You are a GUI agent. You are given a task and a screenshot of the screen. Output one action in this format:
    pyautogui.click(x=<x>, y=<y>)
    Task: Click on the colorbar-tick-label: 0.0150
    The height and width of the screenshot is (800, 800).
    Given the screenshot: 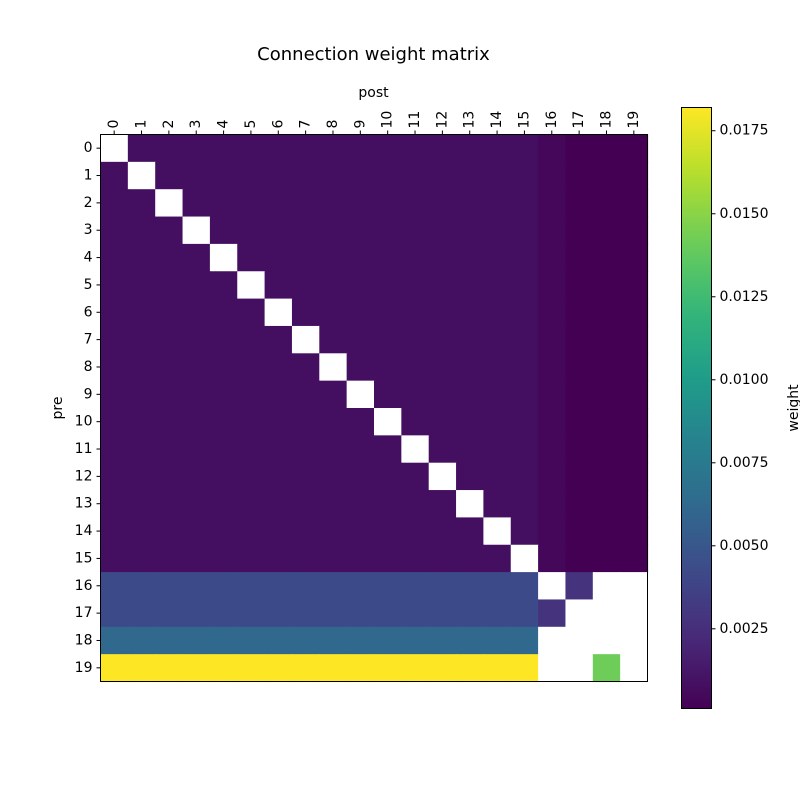 What is the action you would take?
    pyautogui.click(x=744, y=214)
    